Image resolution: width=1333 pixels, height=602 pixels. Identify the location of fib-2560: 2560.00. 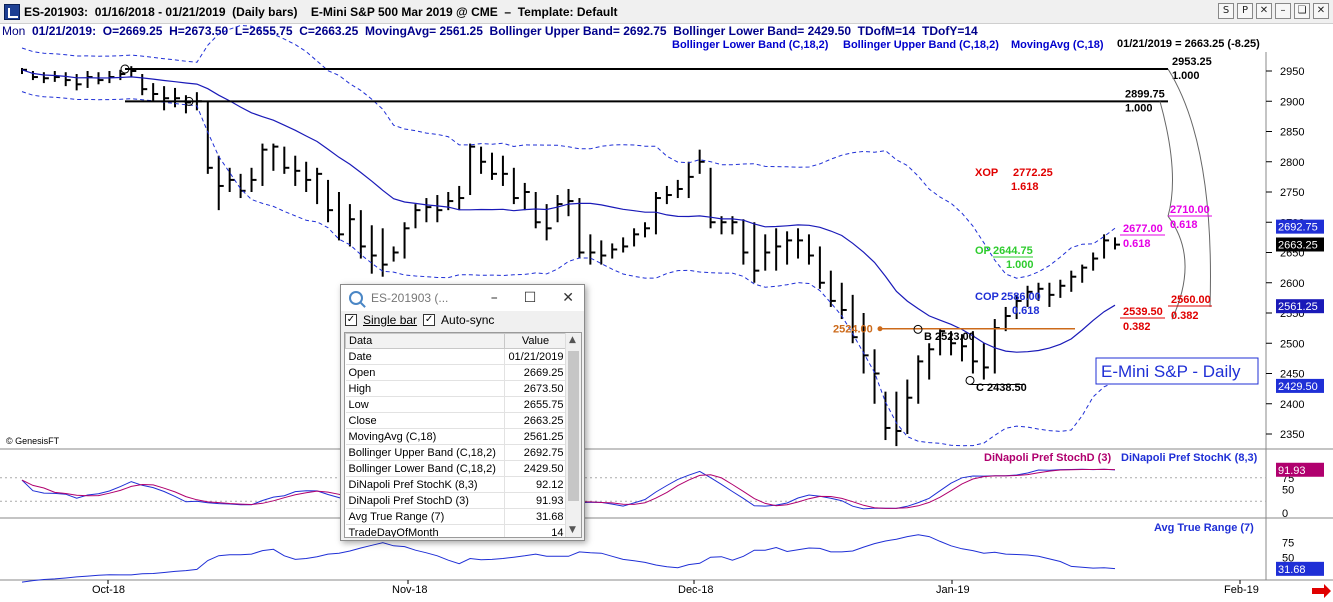
(1191, 300).